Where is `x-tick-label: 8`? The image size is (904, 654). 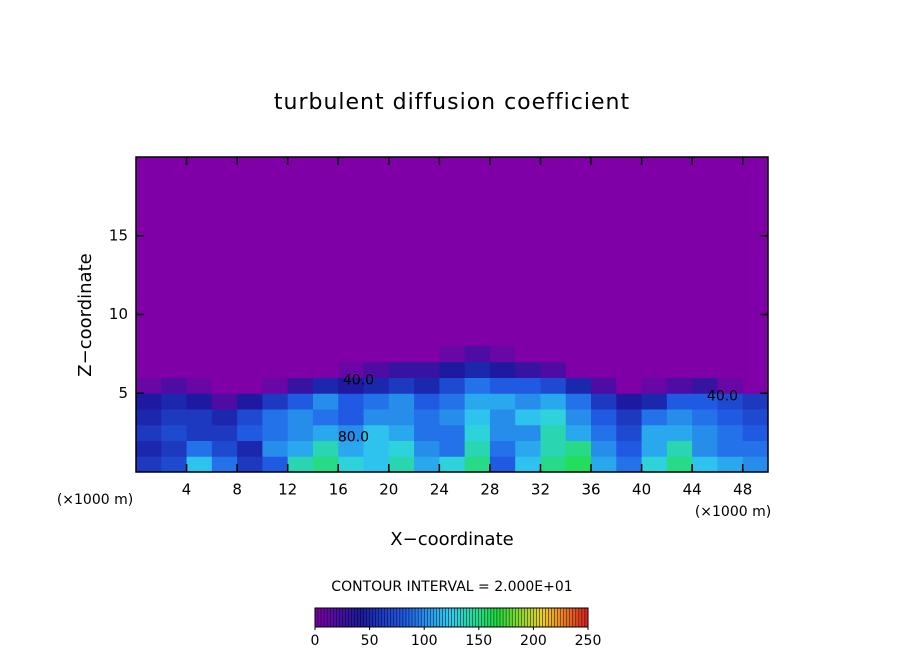
x-tick-label: 8 is located at coordinates (237, 490).